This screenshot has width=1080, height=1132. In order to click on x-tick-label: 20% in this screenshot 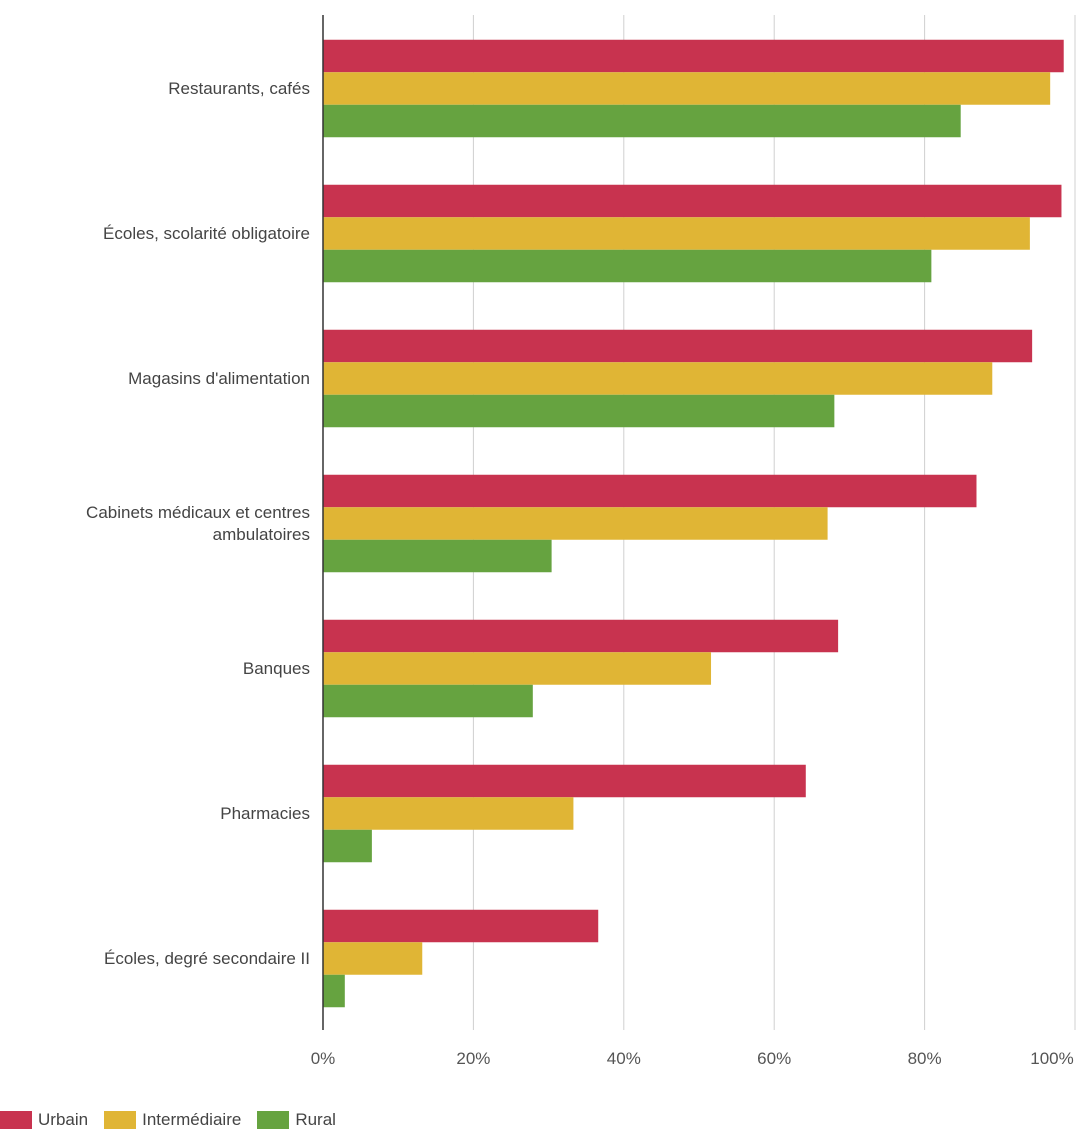, I will do `click(473, 1058)`.